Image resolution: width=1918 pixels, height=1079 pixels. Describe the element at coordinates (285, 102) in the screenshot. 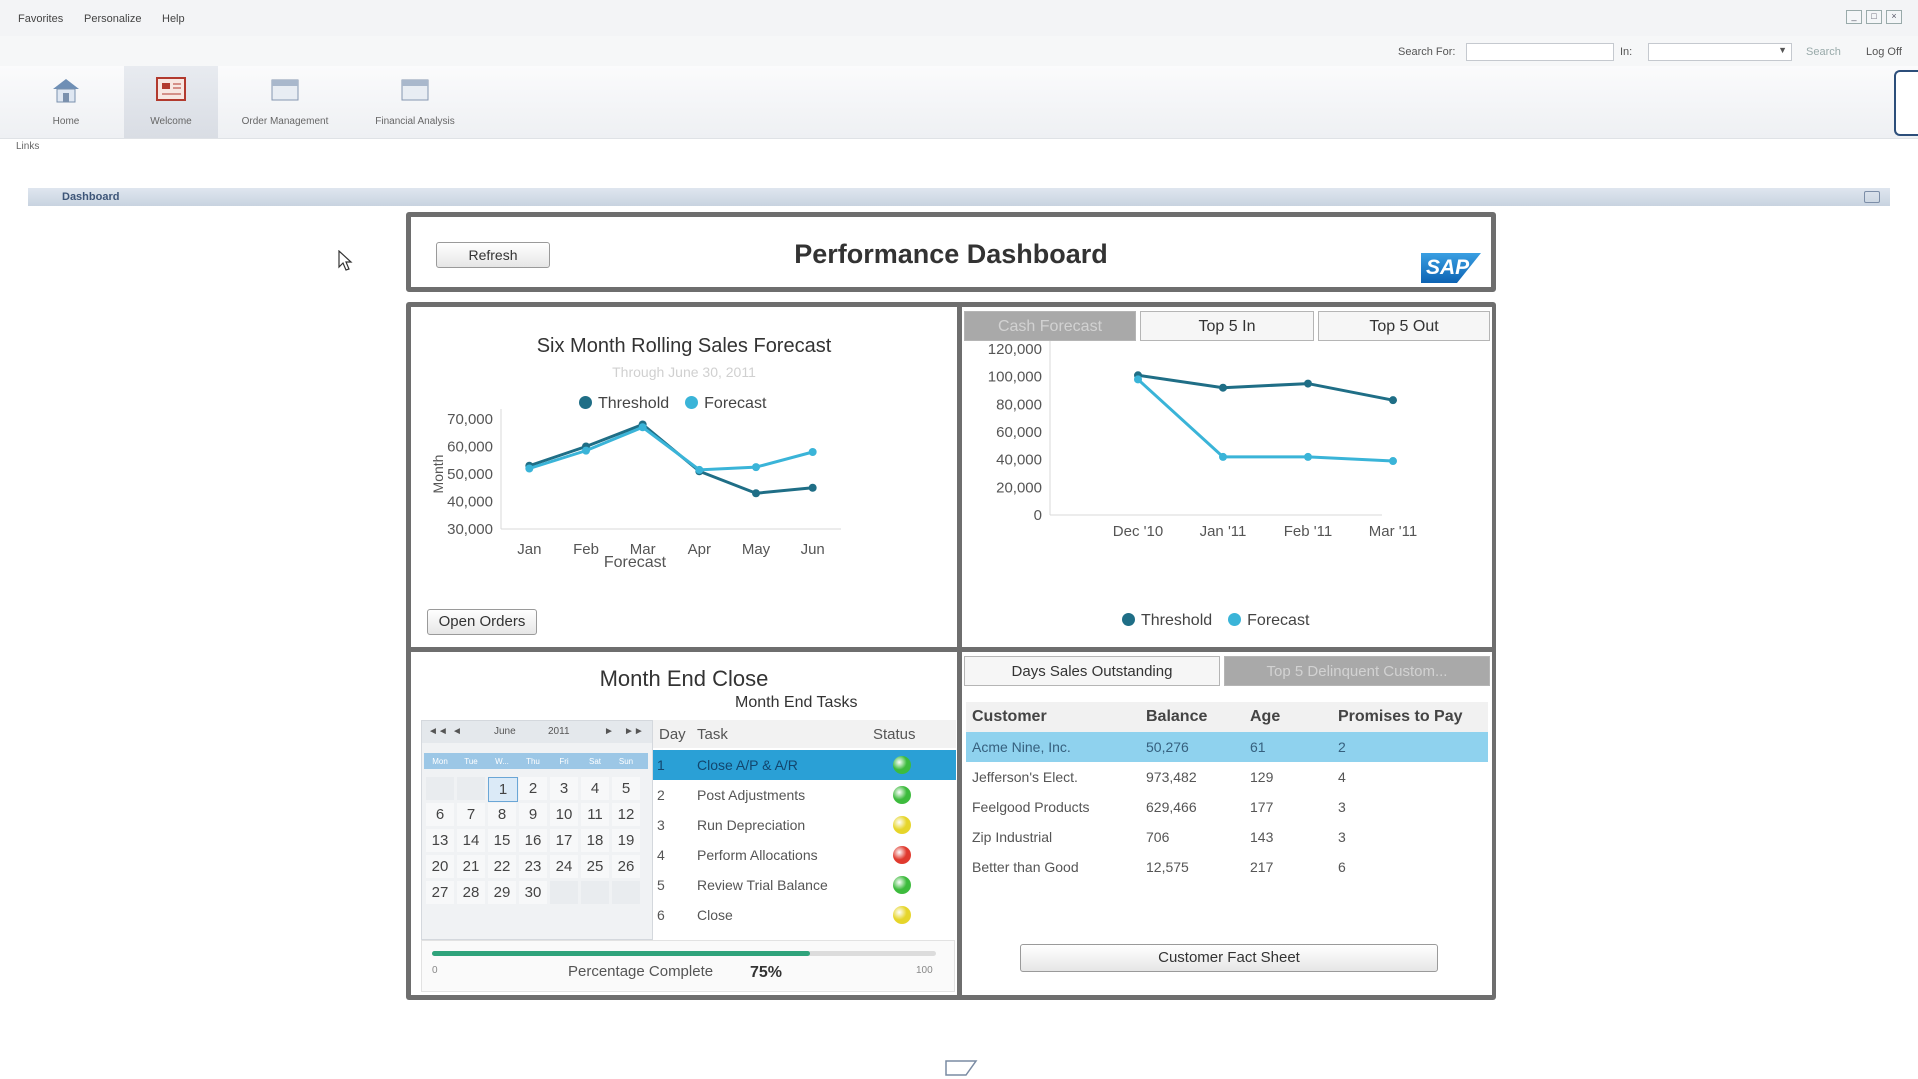

I see `nav-order-management: Order Management` at that location.